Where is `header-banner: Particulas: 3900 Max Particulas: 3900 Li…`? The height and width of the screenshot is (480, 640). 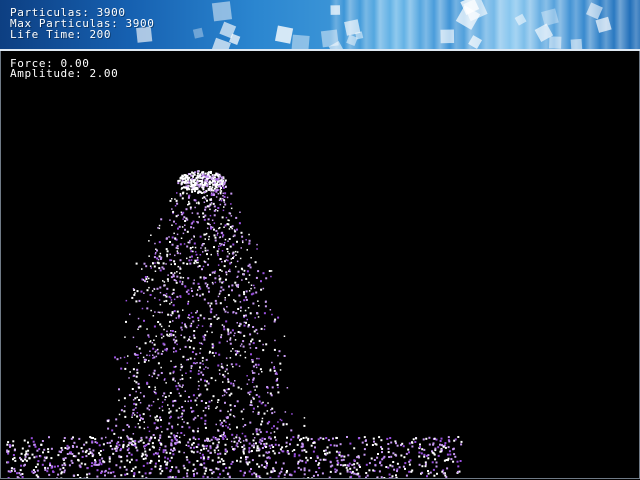
header-banner: Particulas: 3900 Max Particulas: 3900 Li… is located at coordinates (320, 24).